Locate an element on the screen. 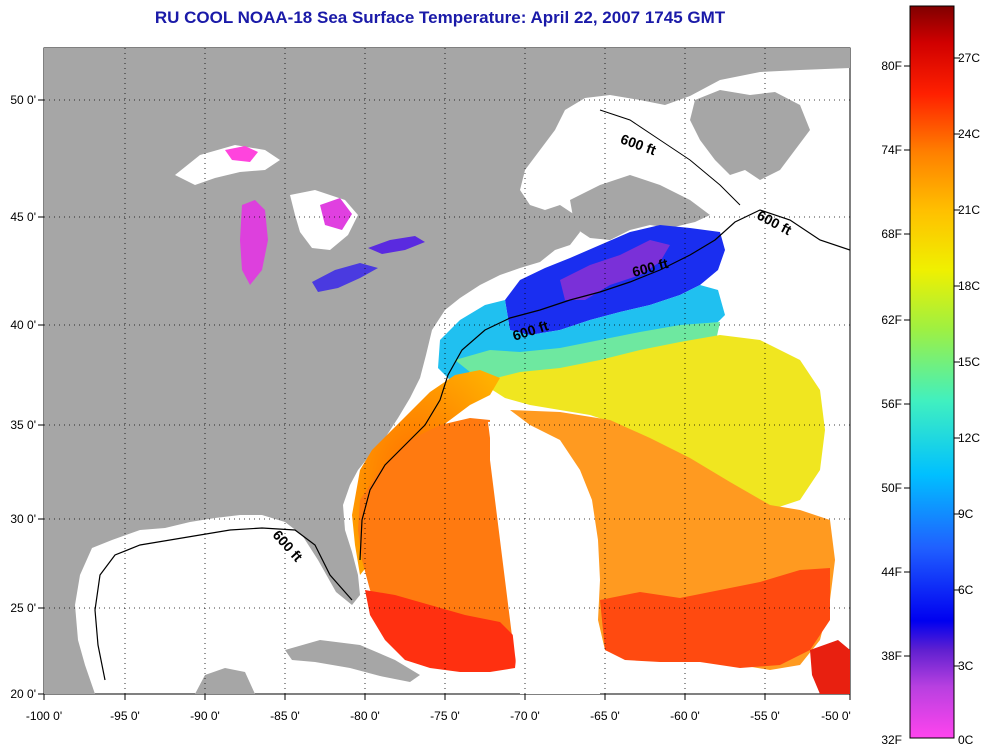 This screenshot has width=984, height=754. lon-label: -75 0' is located at coordinates (445, 716).